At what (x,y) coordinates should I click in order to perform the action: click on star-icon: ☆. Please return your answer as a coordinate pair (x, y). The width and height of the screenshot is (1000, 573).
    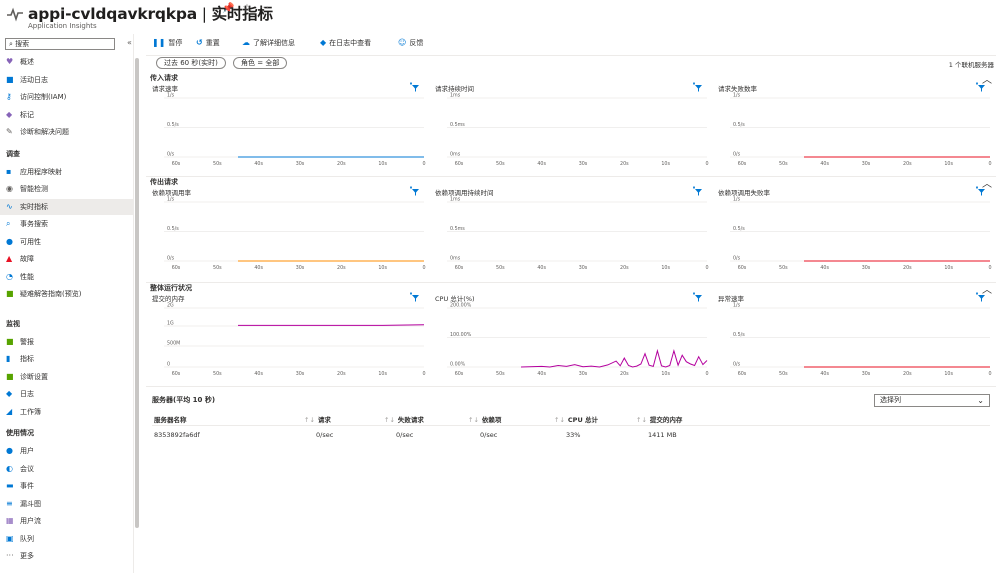
    Looking at the image, I should click on (247, 8).